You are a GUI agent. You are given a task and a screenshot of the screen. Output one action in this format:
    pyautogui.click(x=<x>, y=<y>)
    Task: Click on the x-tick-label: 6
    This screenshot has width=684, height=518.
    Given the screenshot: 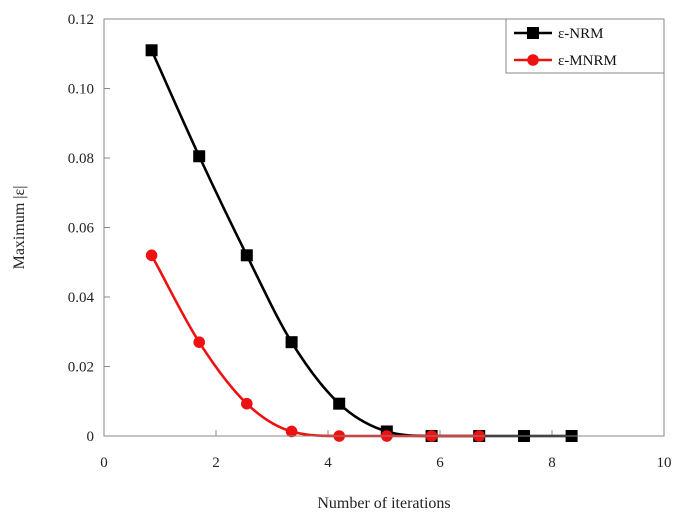 What is the action you would take?
    pyautogui.click(x=440, y=463)
    